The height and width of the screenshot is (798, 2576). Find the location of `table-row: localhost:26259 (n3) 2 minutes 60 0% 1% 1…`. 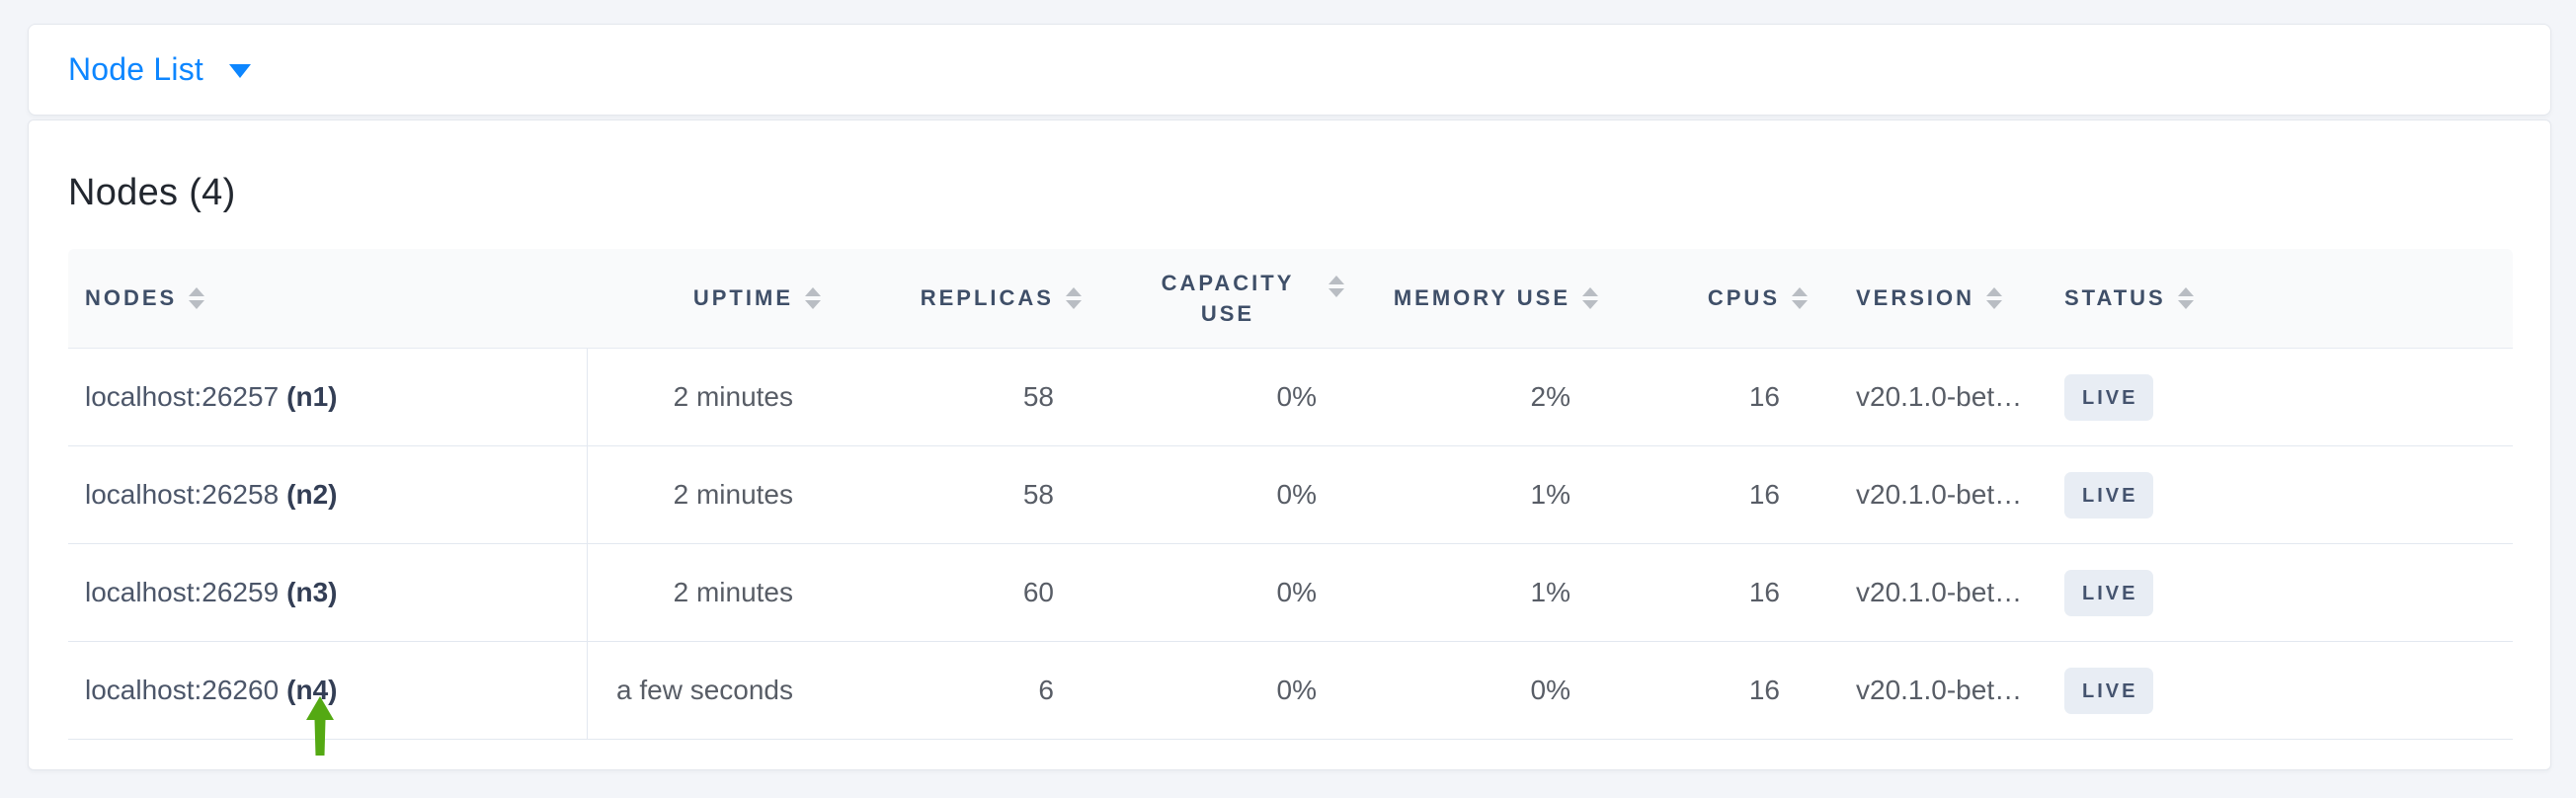

table-row: localhost:26259 (n3) 2 minutes 60 0% 1% 1… is located at coordinates (1290, 592).